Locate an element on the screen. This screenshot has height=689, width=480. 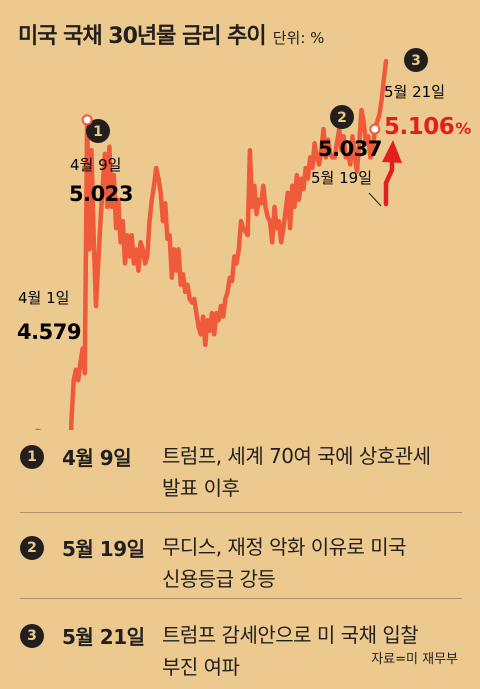
event-date-2: 5월 19일 is located at coordinates (103, 547).